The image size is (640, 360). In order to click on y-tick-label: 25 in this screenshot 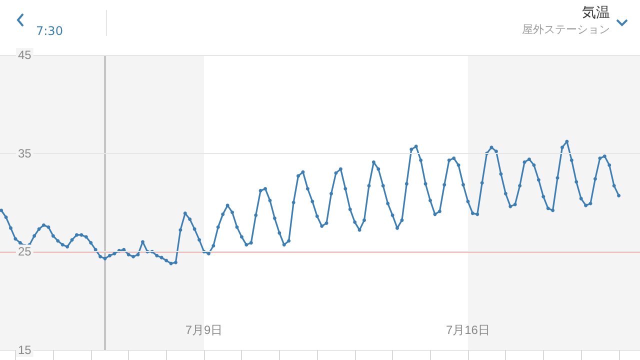, I will do `click(25, 251)`.